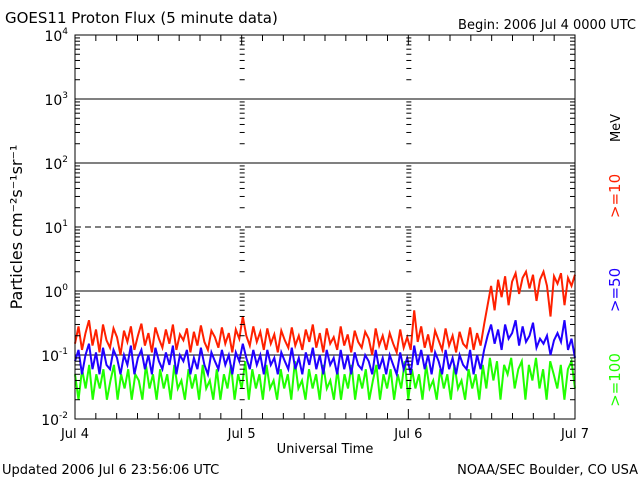 This screenshot has width=640, height=480. Describe the element at coordinates (141, 18) in the screenshot. I see `chart-title: GOES11 Proton Flux (5 minute data)` at that location.